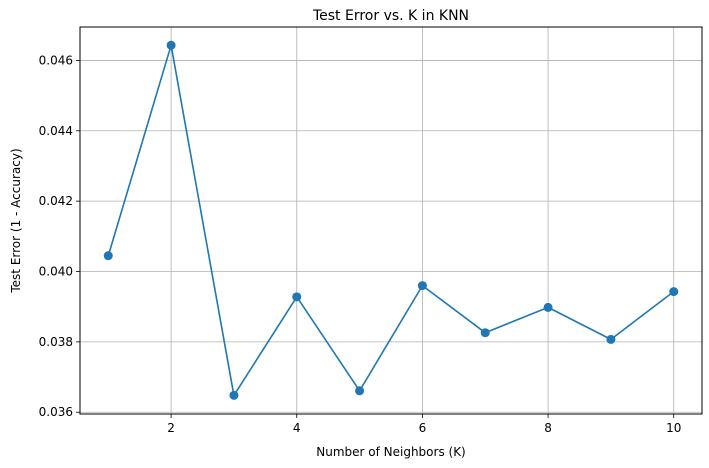  Describe the element at coordinates (673, 428) in the screenshot. I see `x-tick-label: 10` at that location.